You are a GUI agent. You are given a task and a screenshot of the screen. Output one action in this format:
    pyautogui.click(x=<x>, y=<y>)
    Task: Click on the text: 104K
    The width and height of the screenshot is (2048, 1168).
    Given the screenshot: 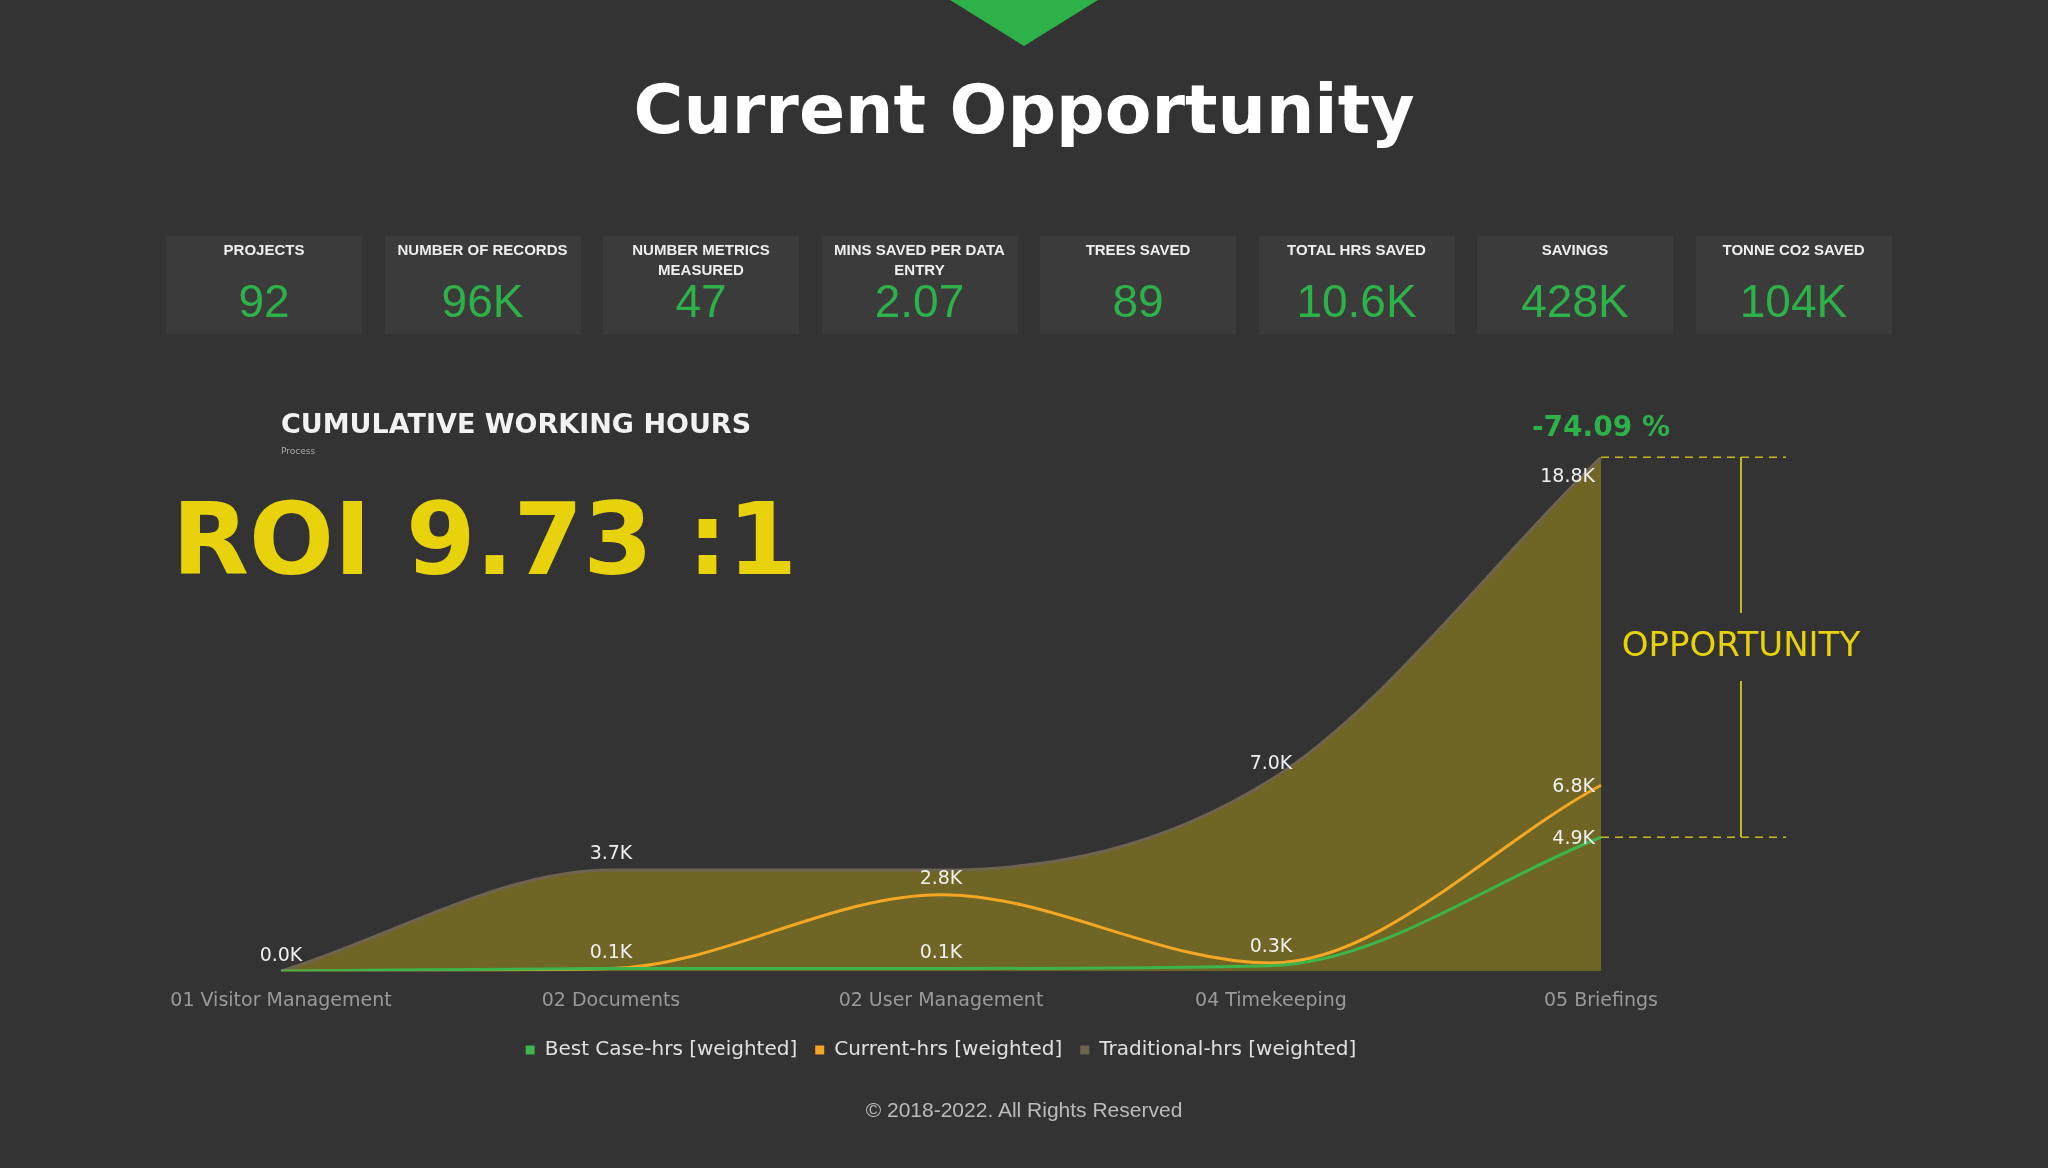 What is the action you would take?
    pyautogui.click(x=1793, y=301)
    